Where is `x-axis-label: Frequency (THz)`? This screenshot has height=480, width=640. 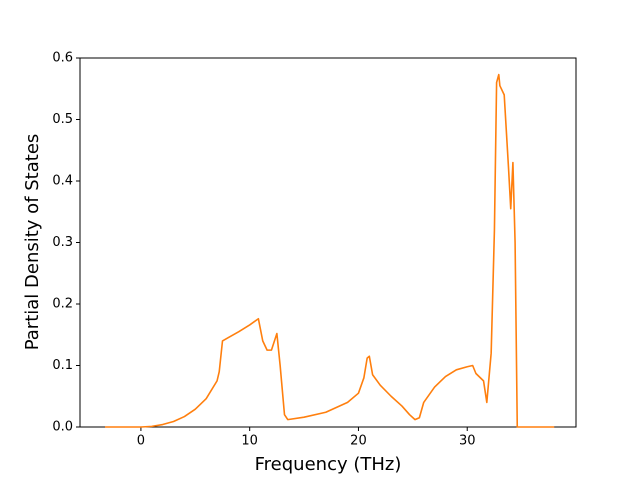 x-axis-label: Frequency (THz) is located at coordinates (328, 464).